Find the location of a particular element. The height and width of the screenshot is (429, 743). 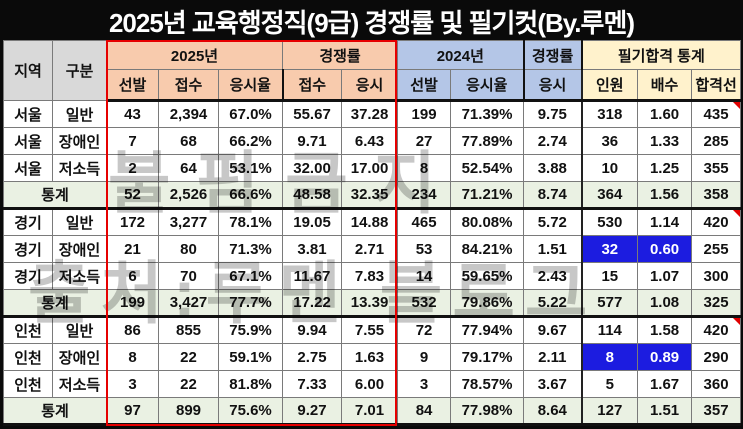

cell: 66.2% is located at coordinates (250, 141).